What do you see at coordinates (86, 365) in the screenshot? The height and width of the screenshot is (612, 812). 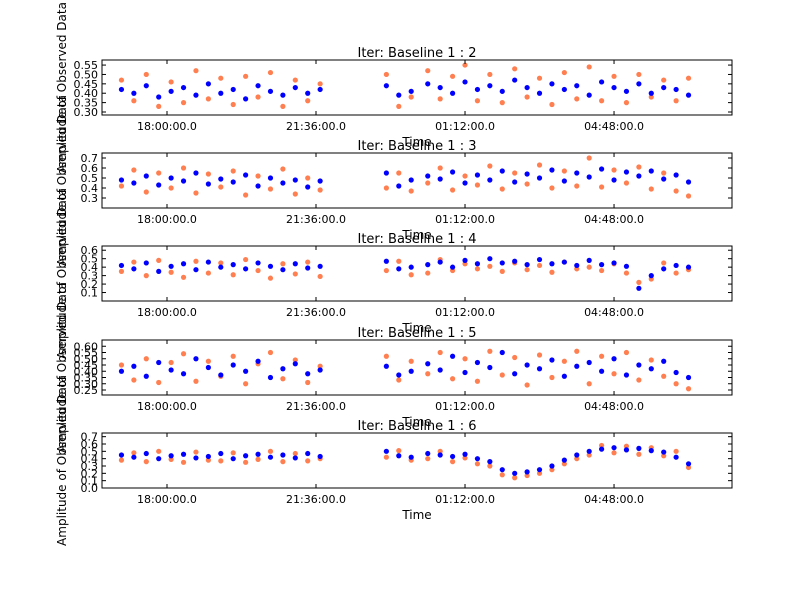 I see `y-tick-label: 0.45` at bounding box center [86, 365].